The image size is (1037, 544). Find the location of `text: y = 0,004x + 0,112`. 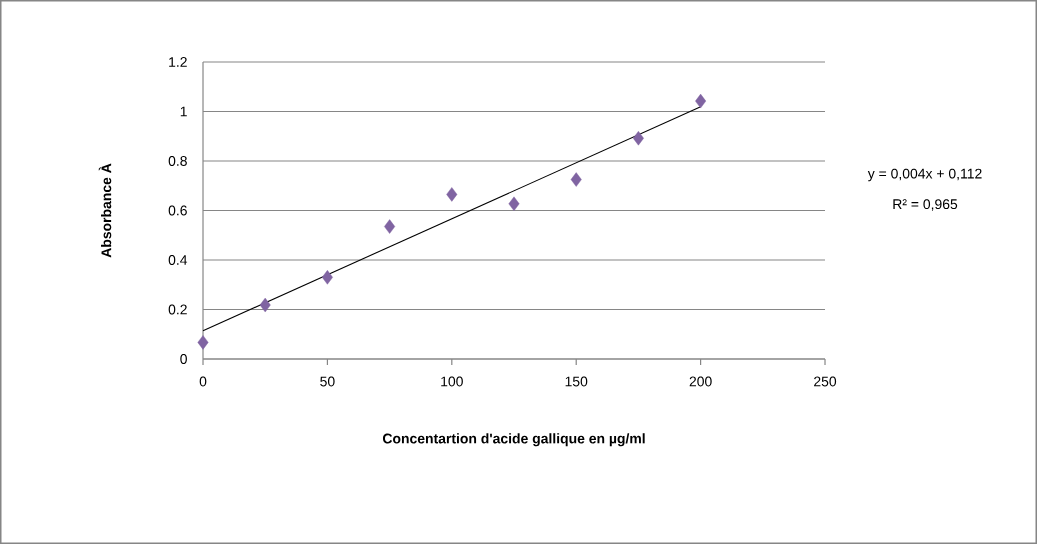

text: y = 0,004x + 0,112 is located at coordinates (924, 175).